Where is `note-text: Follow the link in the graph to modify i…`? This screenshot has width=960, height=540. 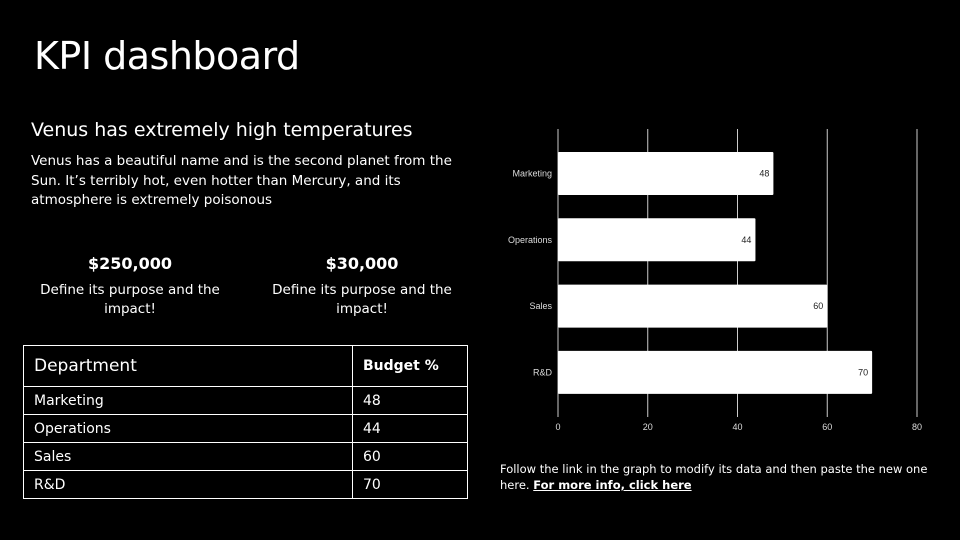 note-text: Follow the link in the graph to modify i… is located at coordinates (714, 477).